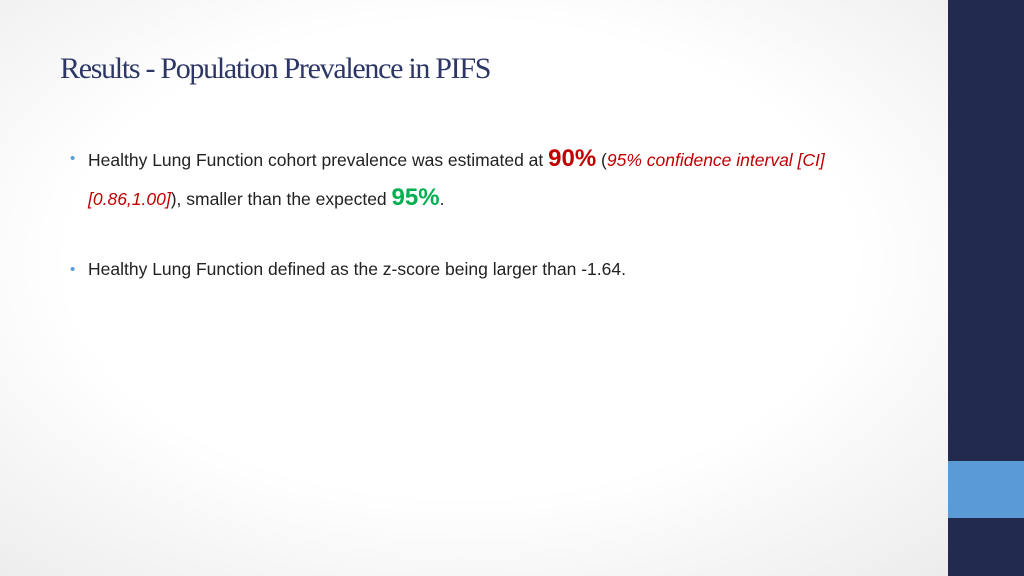 The height and width of the screenshot is (576, 1024). I want to click on text-segment: 95%, so click(415, 197).